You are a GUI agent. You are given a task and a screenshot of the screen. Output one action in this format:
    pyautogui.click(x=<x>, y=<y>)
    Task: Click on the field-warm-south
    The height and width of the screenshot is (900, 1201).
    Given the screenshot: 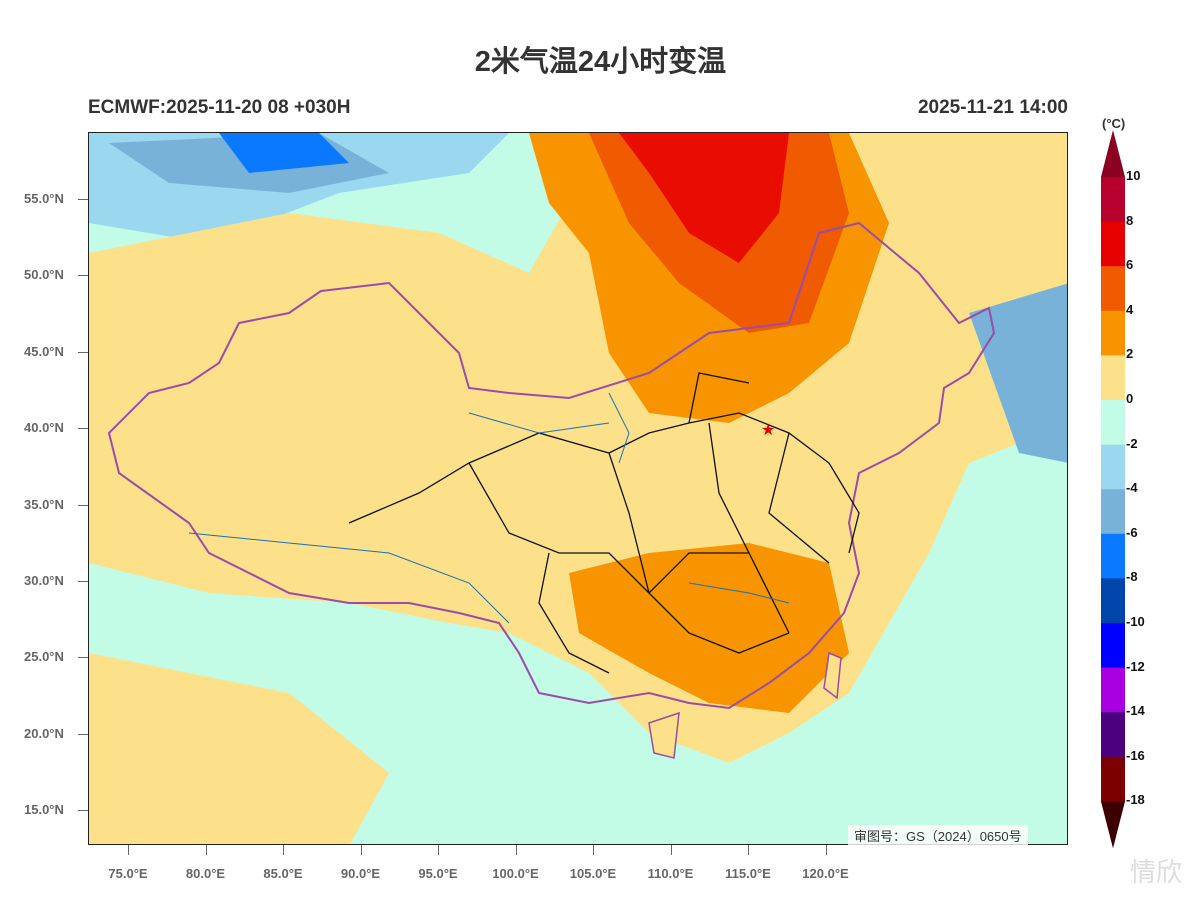 What is the action you would take?
    pyautogui.click(x=709, y=628)
    